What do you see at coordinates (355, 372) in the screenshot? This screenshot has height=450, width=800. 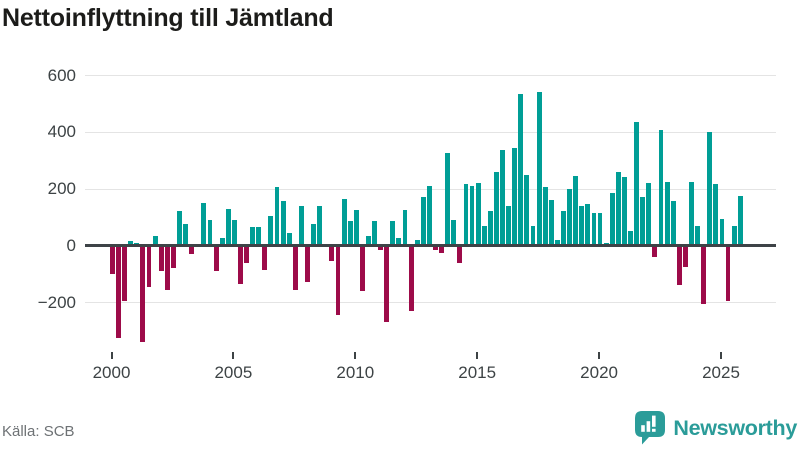 I see `x-axis-tick-label: 2010` at bounding box center [355, 372].